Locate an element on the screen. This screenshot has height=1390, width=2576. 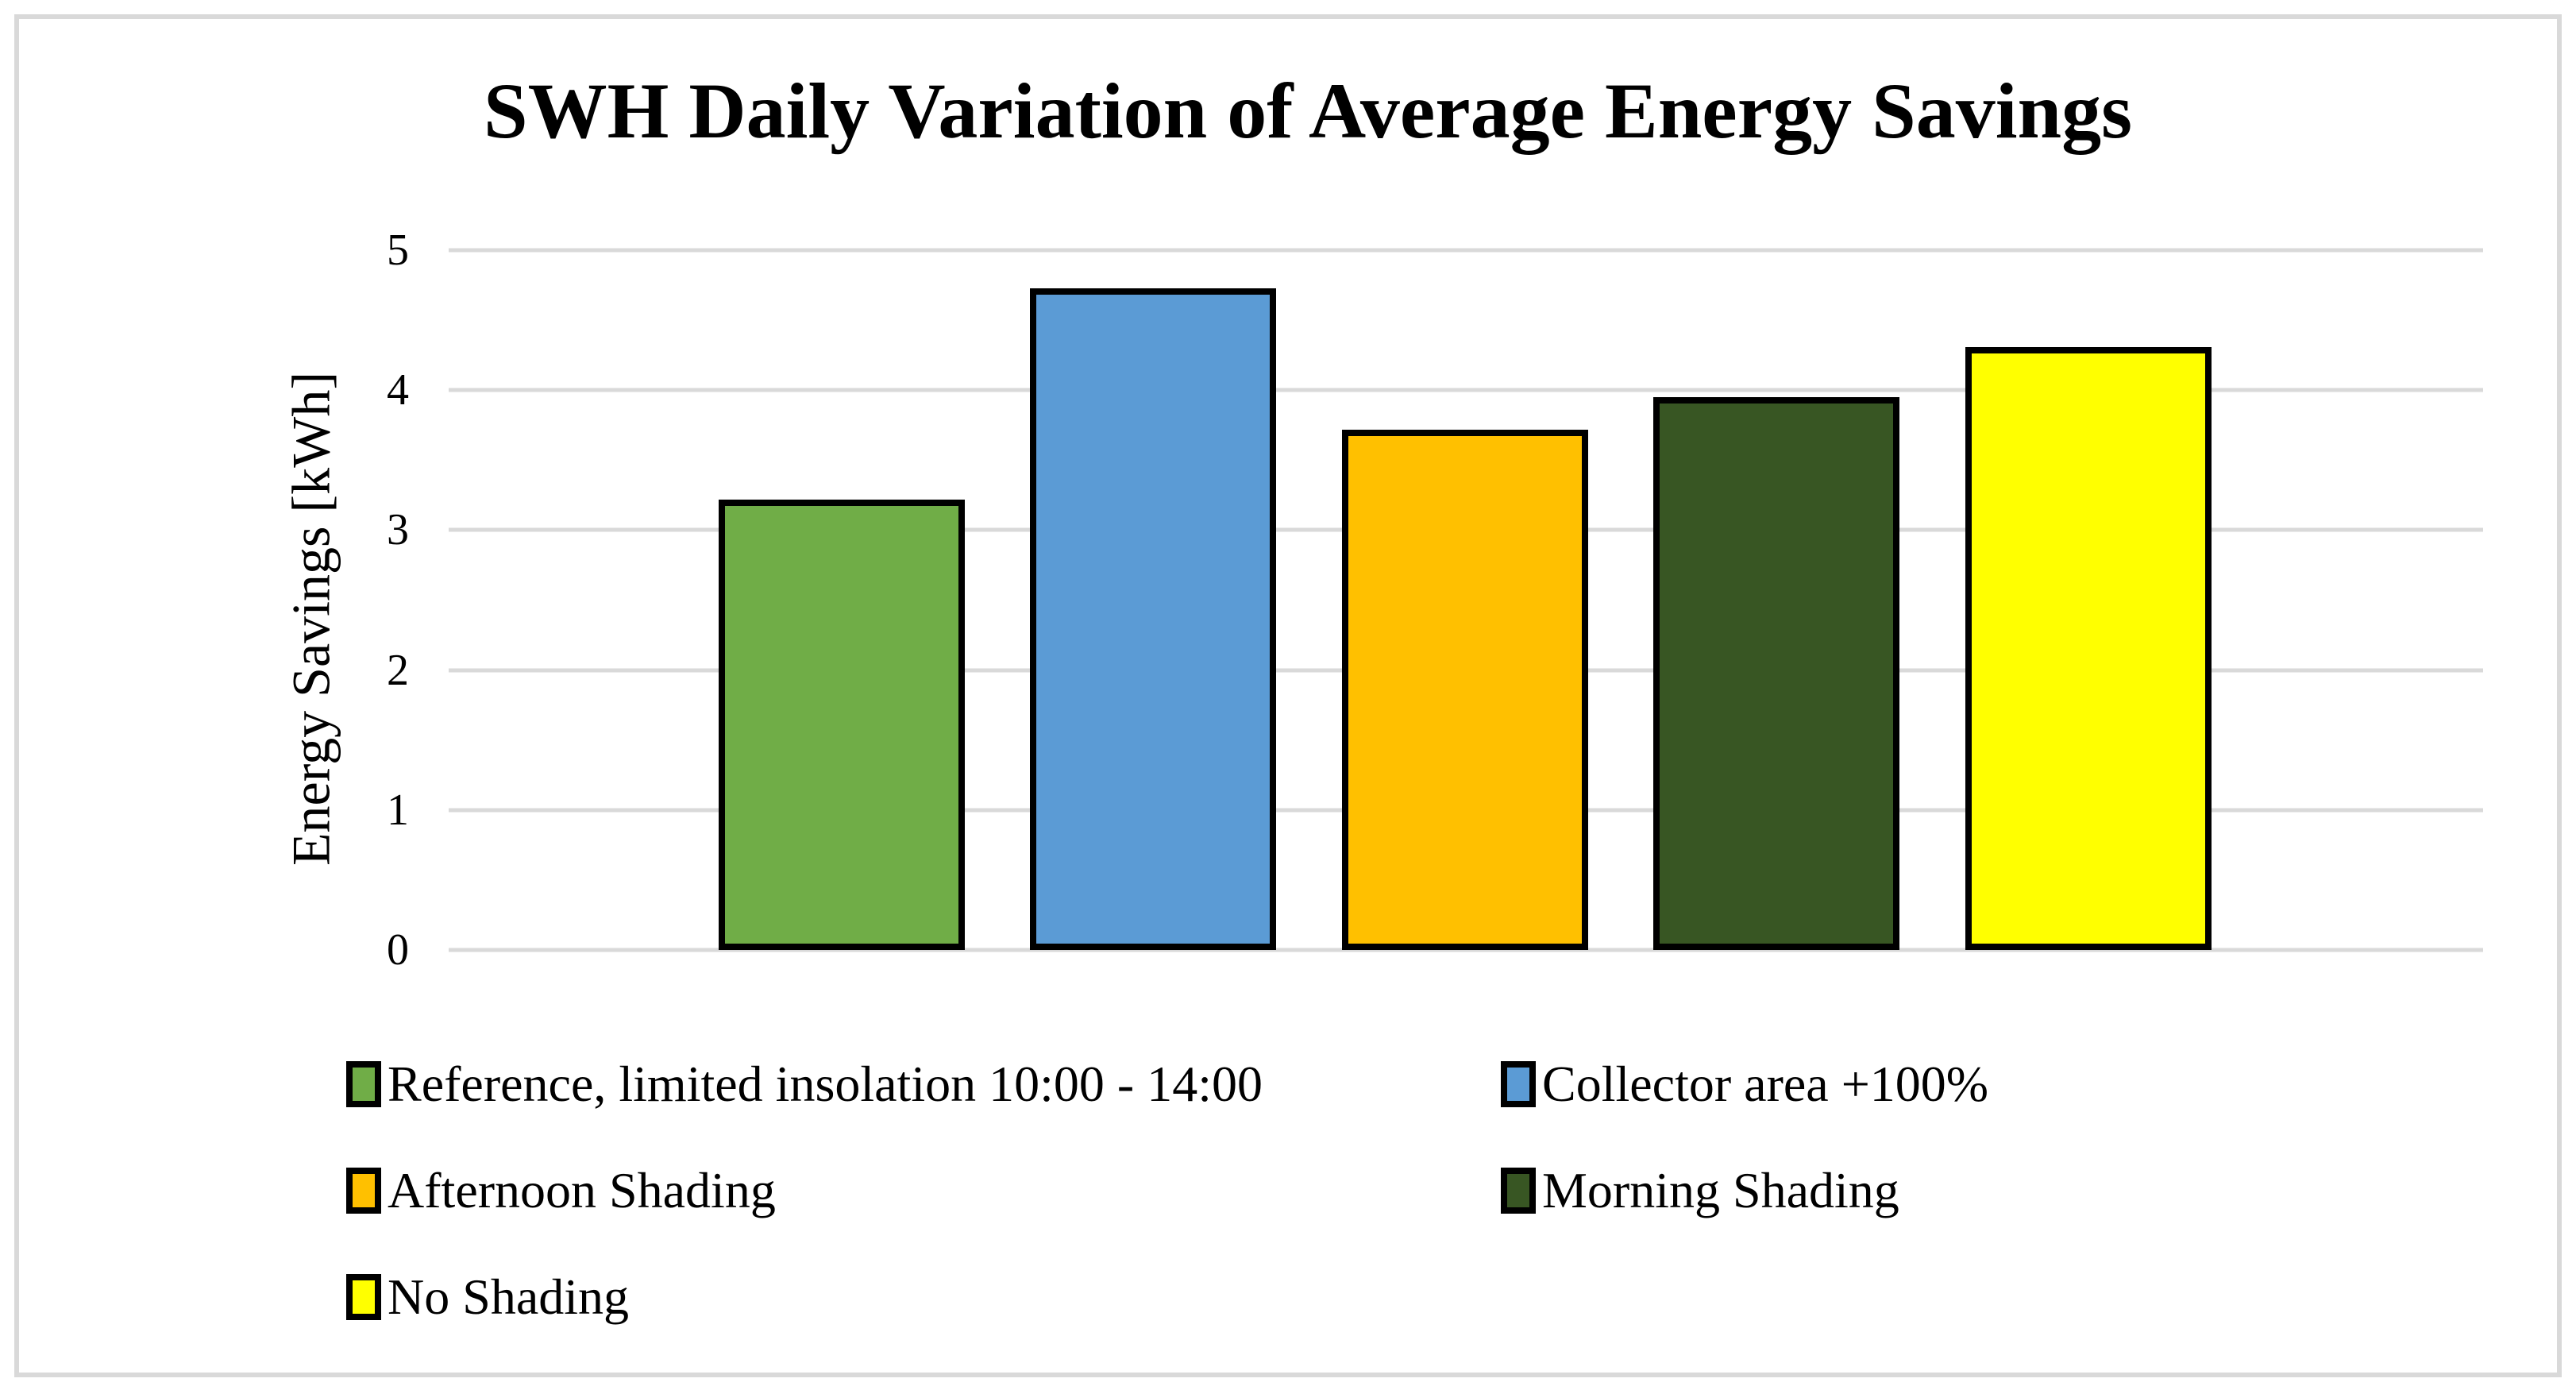
legend-item-2: Collector area +100% is located at coordinates (1956, 1084).